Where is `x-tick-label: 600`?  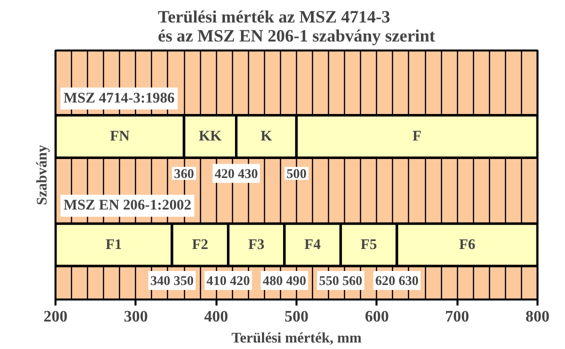
x-tick-label: 600 is located at coordinates (376, 317).